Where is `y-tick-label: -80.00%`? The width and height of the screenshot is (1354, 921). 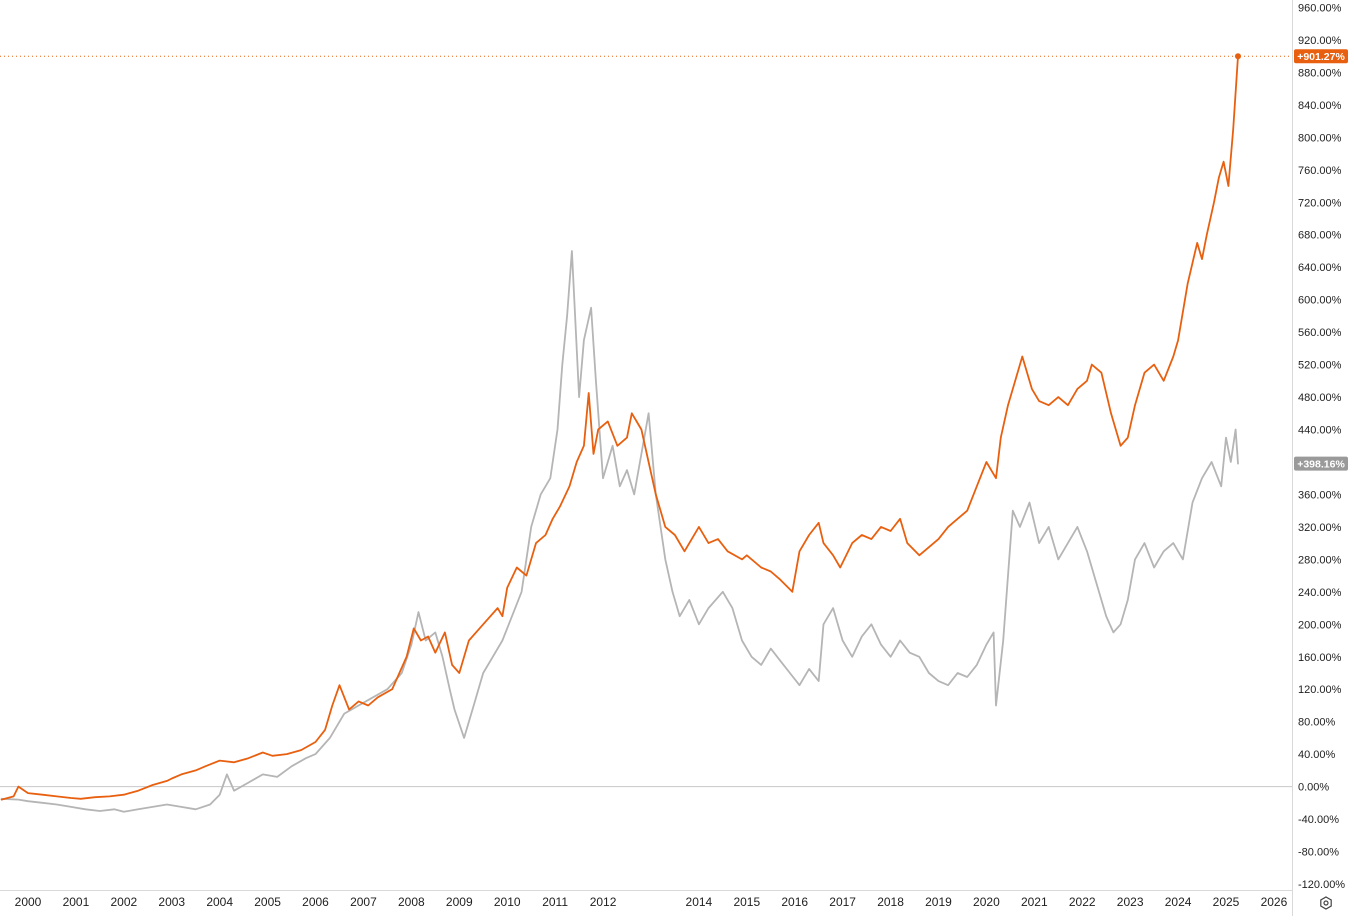 y-tick-label: -80.00% is located at coordinates (1318, 853).